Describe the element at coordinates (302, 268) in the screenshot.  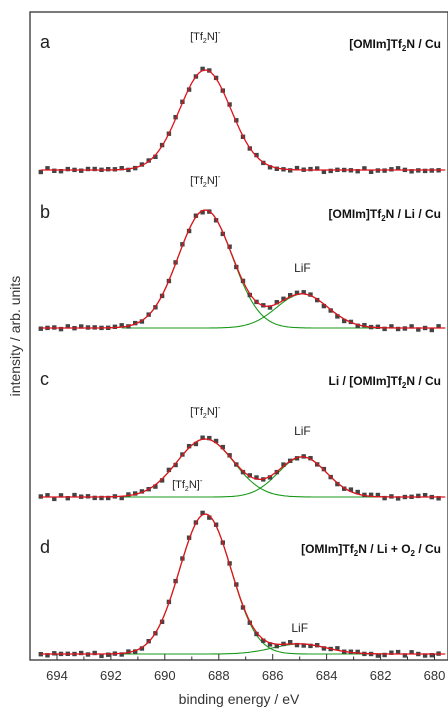
I see `peak-label-lif: LiF` at that location.